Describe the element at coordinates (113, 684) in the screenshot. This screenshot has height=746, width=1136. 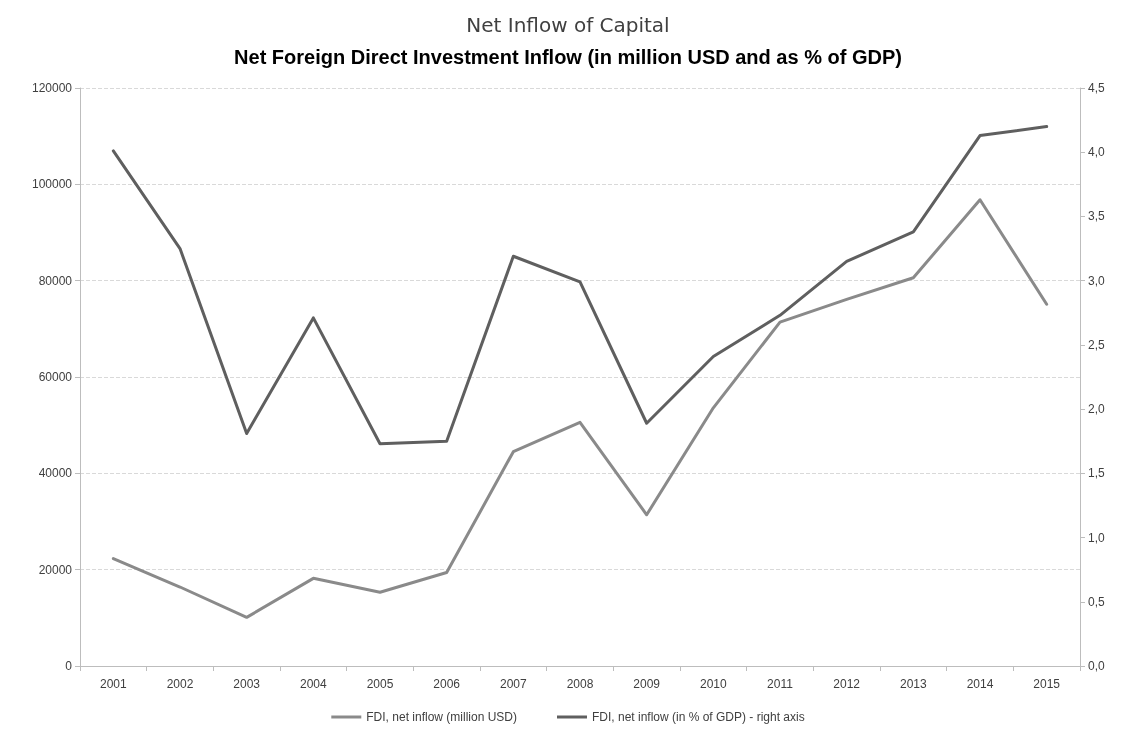
I see `x-tick-label: 2001` at that location.